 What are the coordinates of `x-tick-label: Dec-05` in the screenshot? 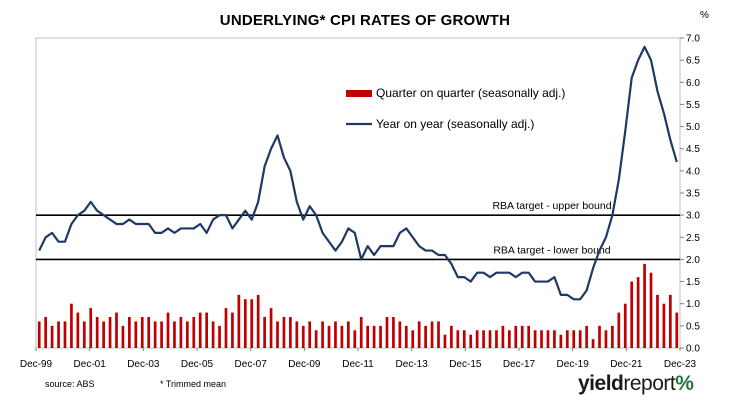 It's located at (197, 364).